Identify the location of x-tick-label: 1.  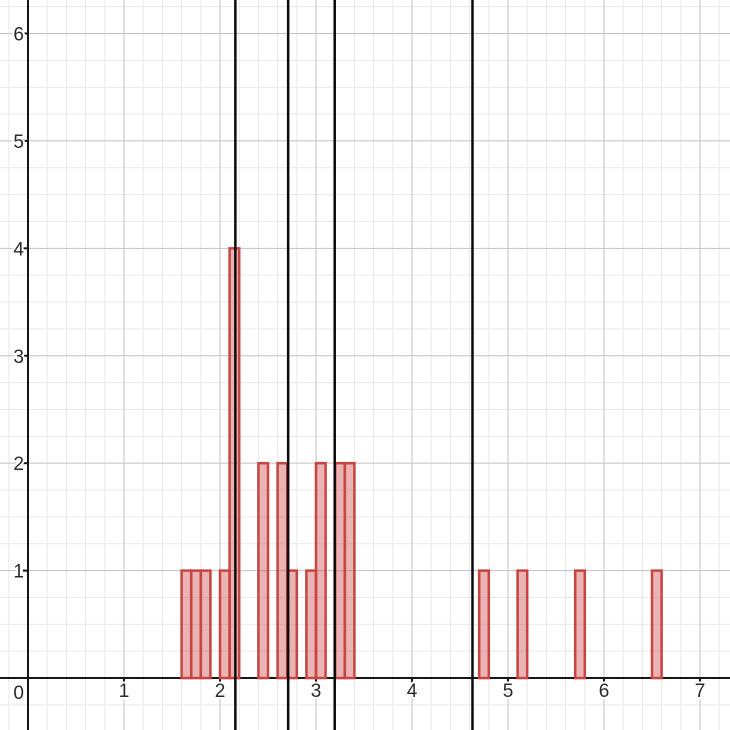
(124, 691).